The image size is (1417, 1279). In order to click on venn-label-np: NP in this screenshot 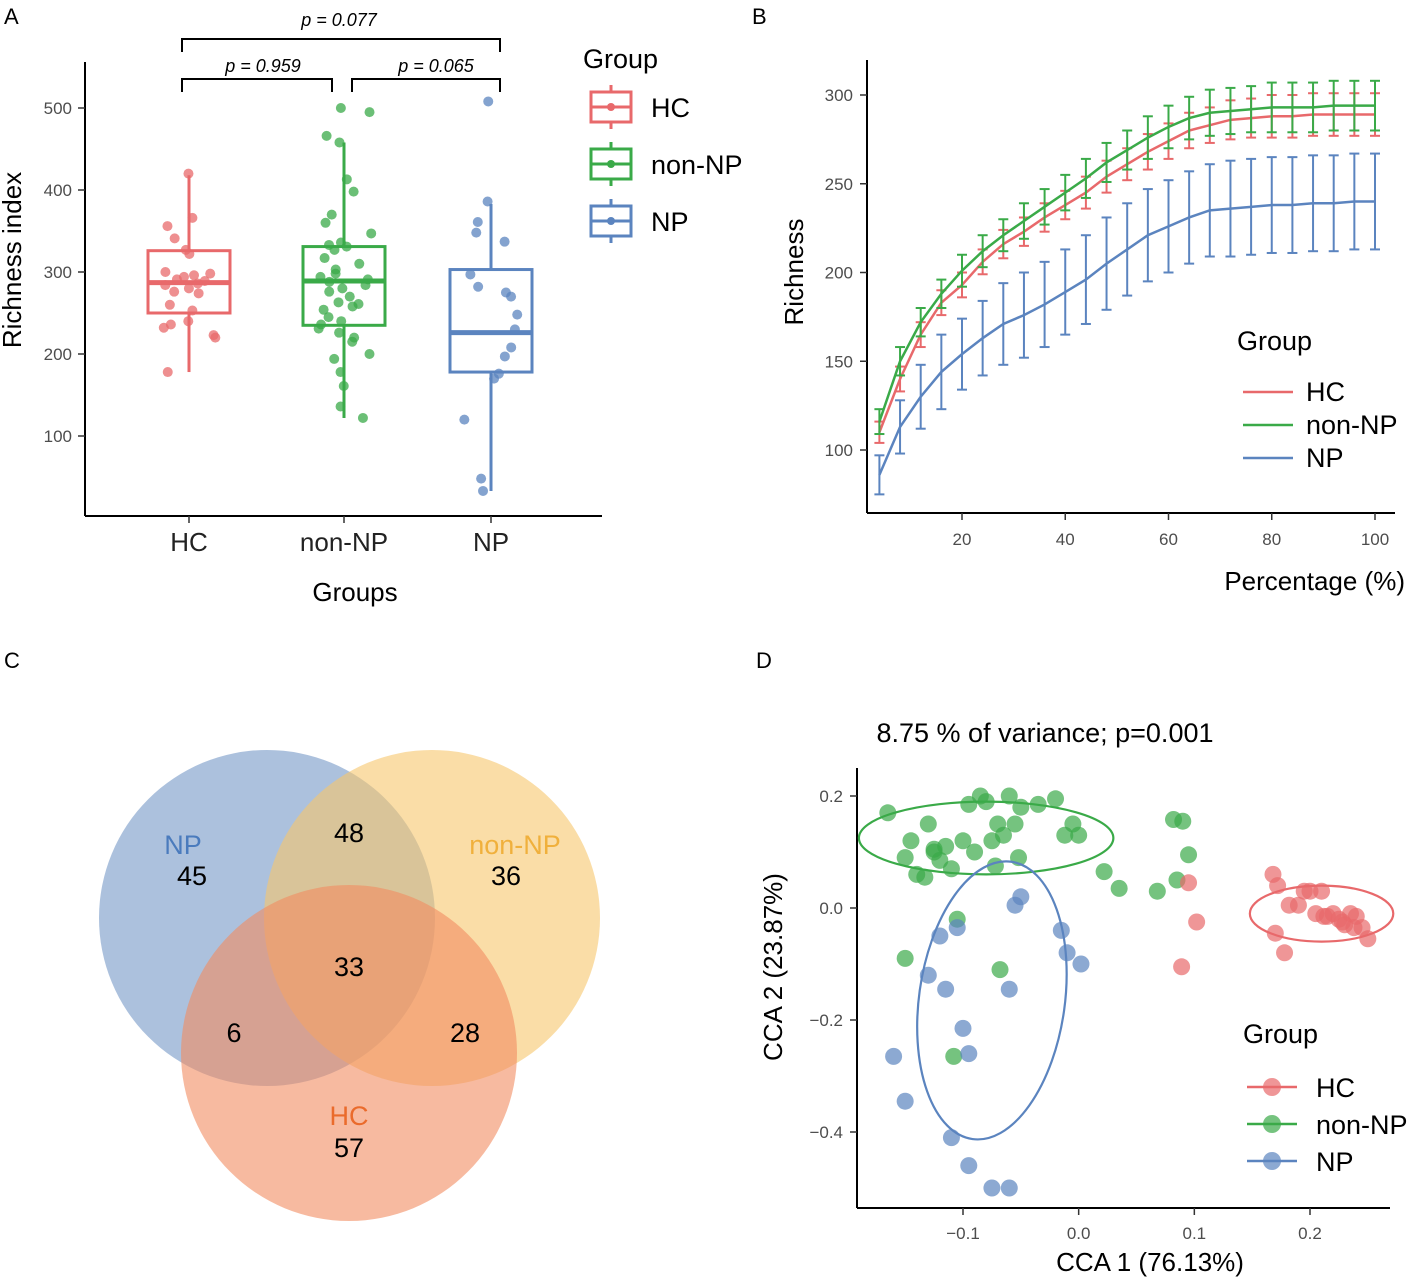, I will do `click(183, 845)`.